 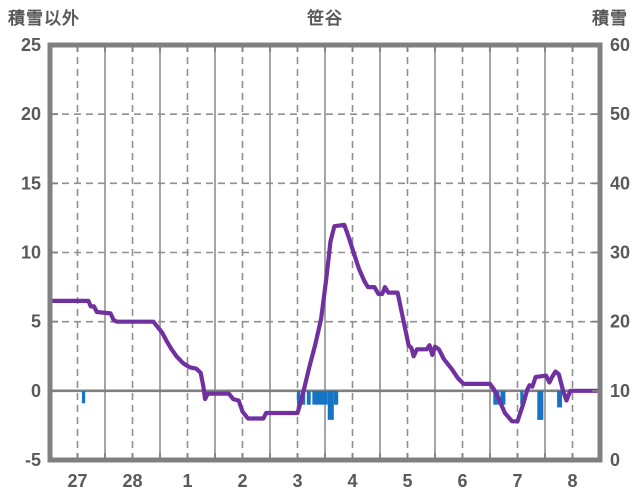 I want to click on chart-title: 笹谷, so click(x=325, y=18).